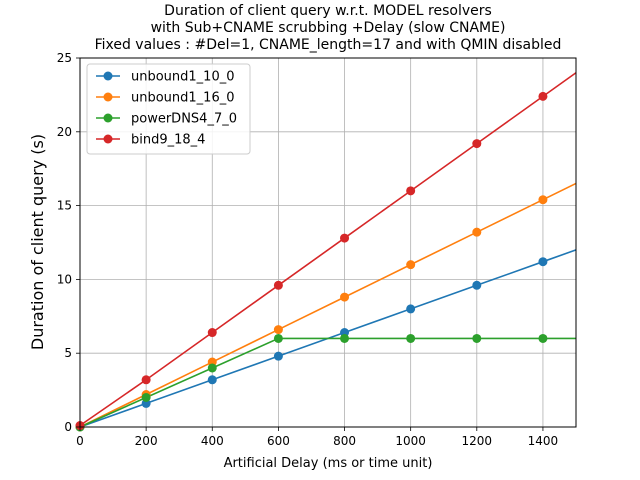  I want to click on legend-label: unbound1_10_0, so click(183, 77).